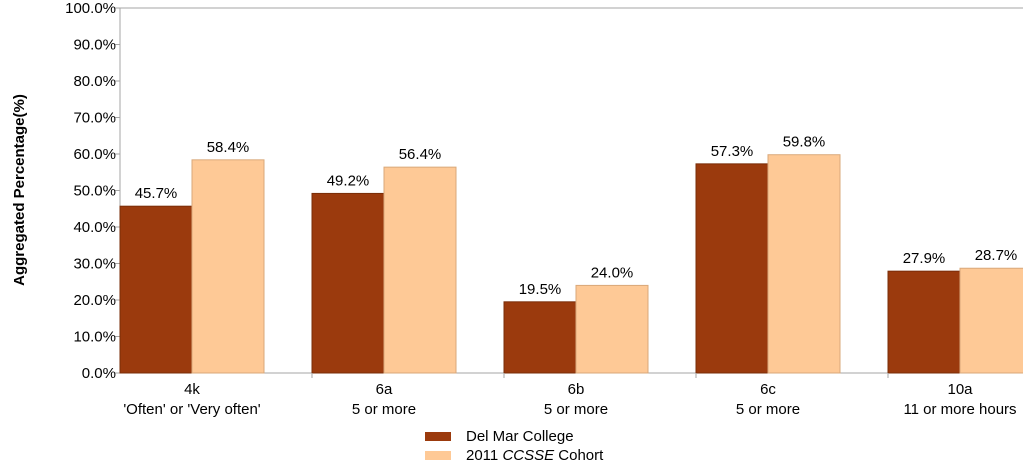 Image resolution: width=1023 pixels, height=465 pixels. What do you see at coordinates (94, 337) in the screenshot?
I see `y-tick-label: 10.0%` at bounding box center [94, 337].